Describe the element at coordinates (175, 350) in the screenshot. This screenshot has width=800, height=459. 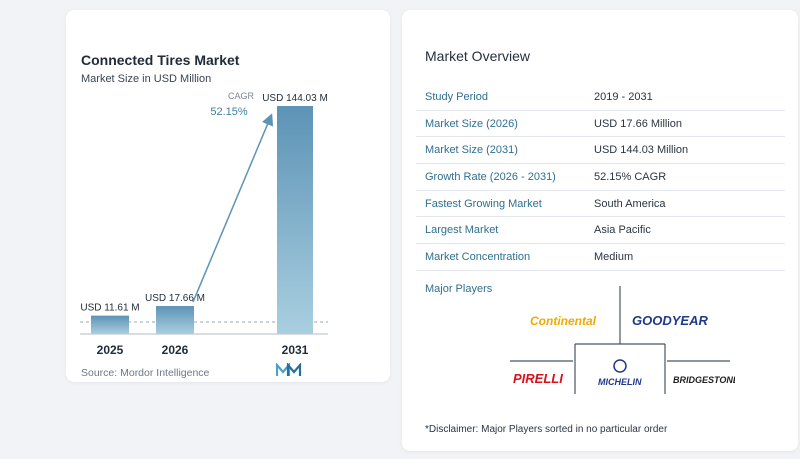
I see `tick-label-2026: 2026` at that location.